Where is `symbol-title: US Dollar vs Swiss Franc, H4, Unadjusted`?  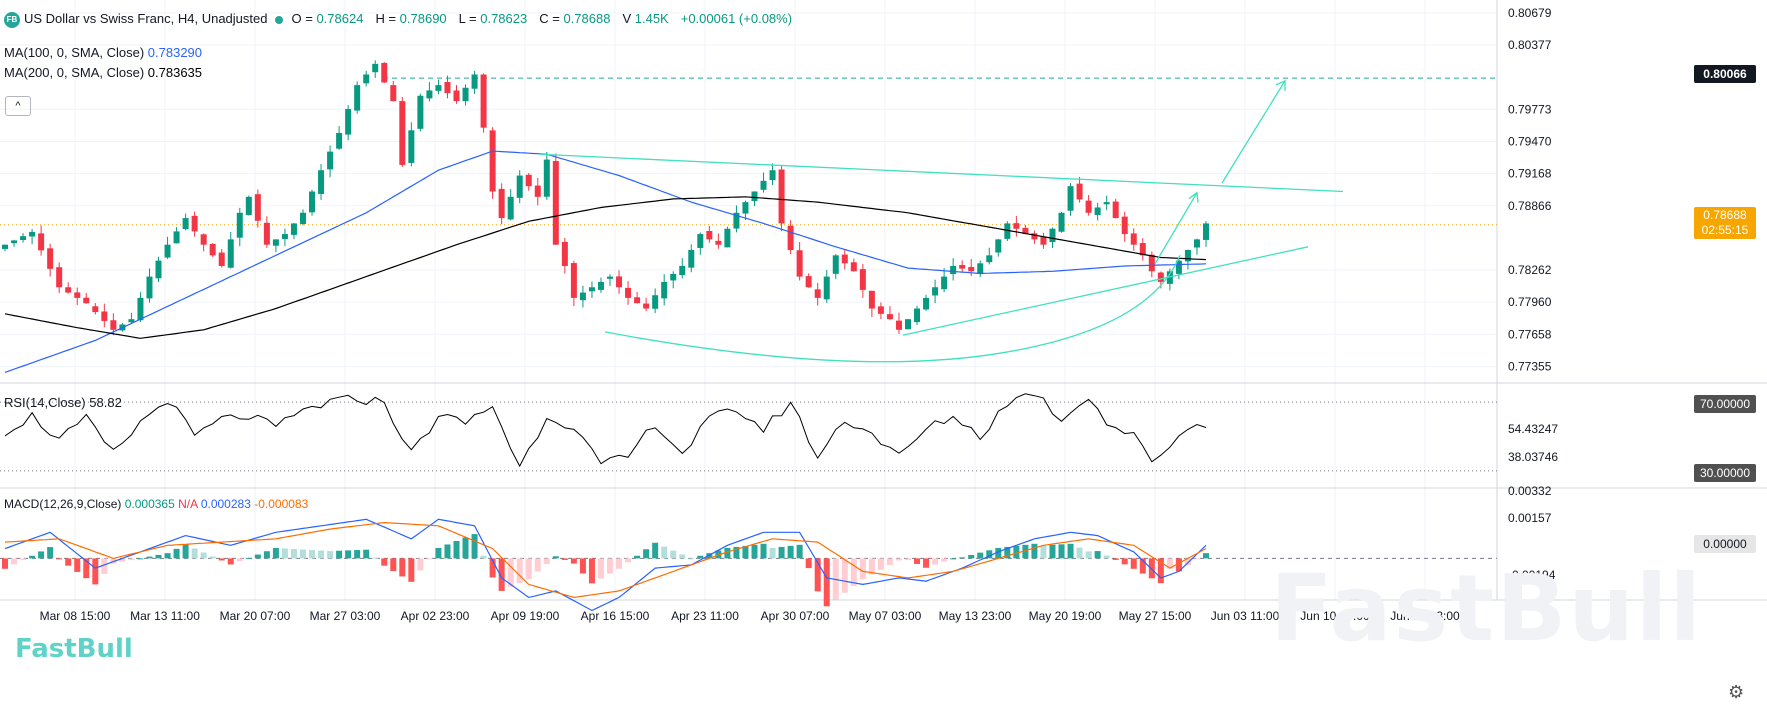
symbol-title: US Dollar vs Swiss Franc, H4, Unadjusted is located at coordinates (146, 18).